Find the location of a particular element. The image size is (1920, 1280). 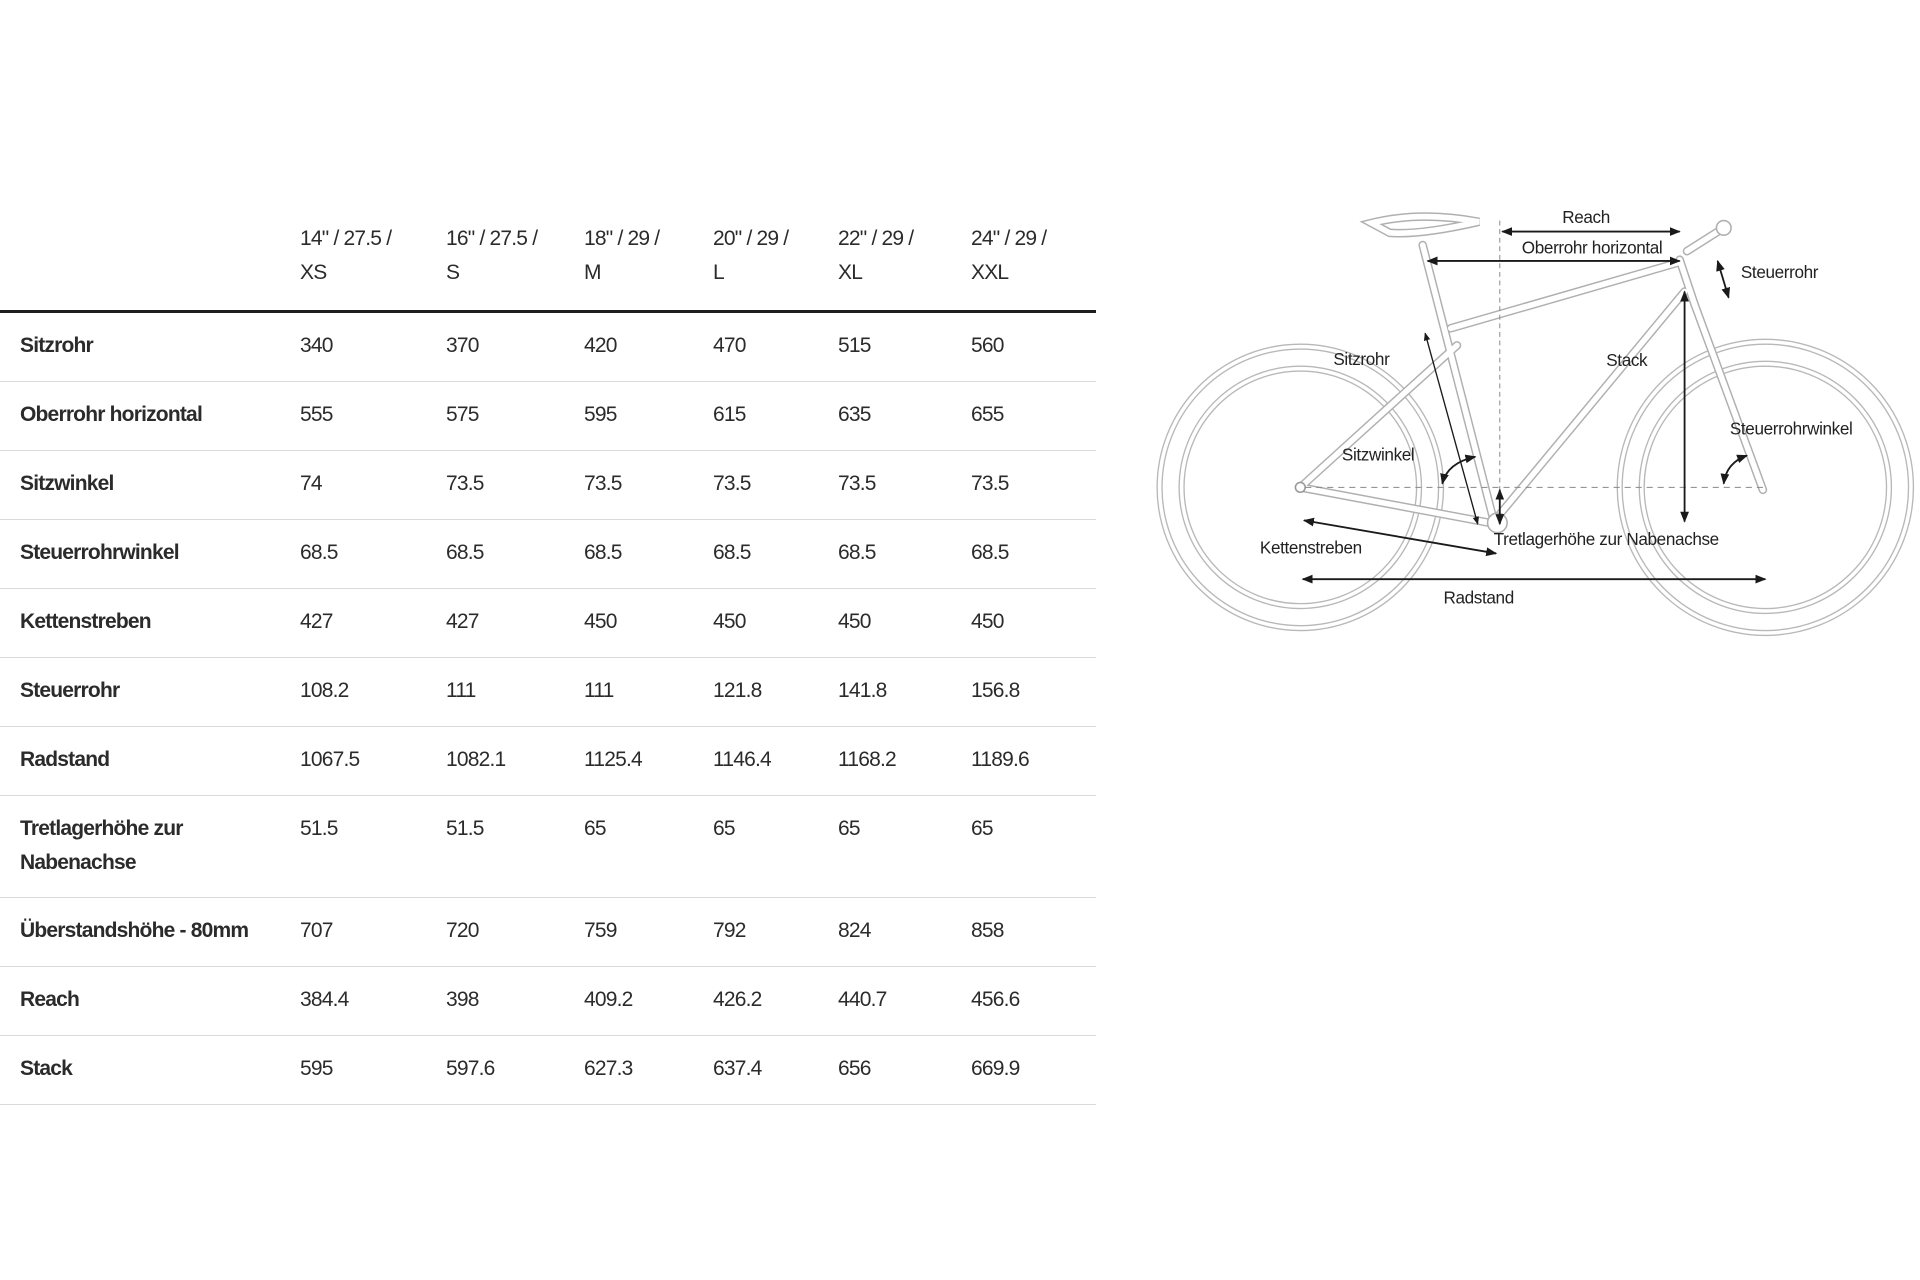

table-row: Sitzrohr 340 370 420 470 515 560 is located at coordinates (548, 346).